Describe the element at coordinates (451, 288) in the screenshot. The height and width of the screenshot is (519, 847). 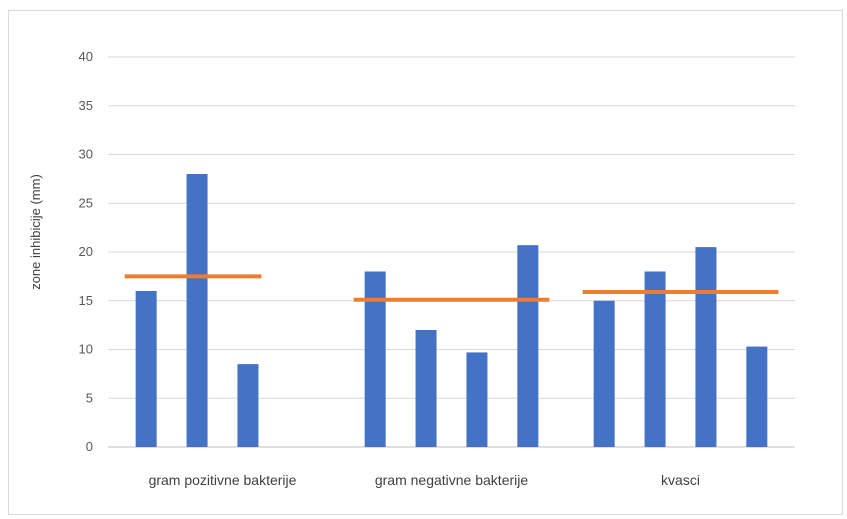
I see `average-lines` at that location.